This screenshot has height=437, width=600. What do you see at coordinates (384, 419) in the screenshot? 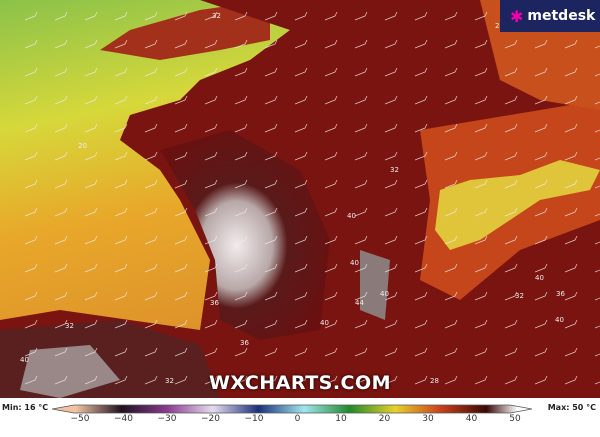
I see `colorbar-tick: 20` at bounding box center [384, 419].